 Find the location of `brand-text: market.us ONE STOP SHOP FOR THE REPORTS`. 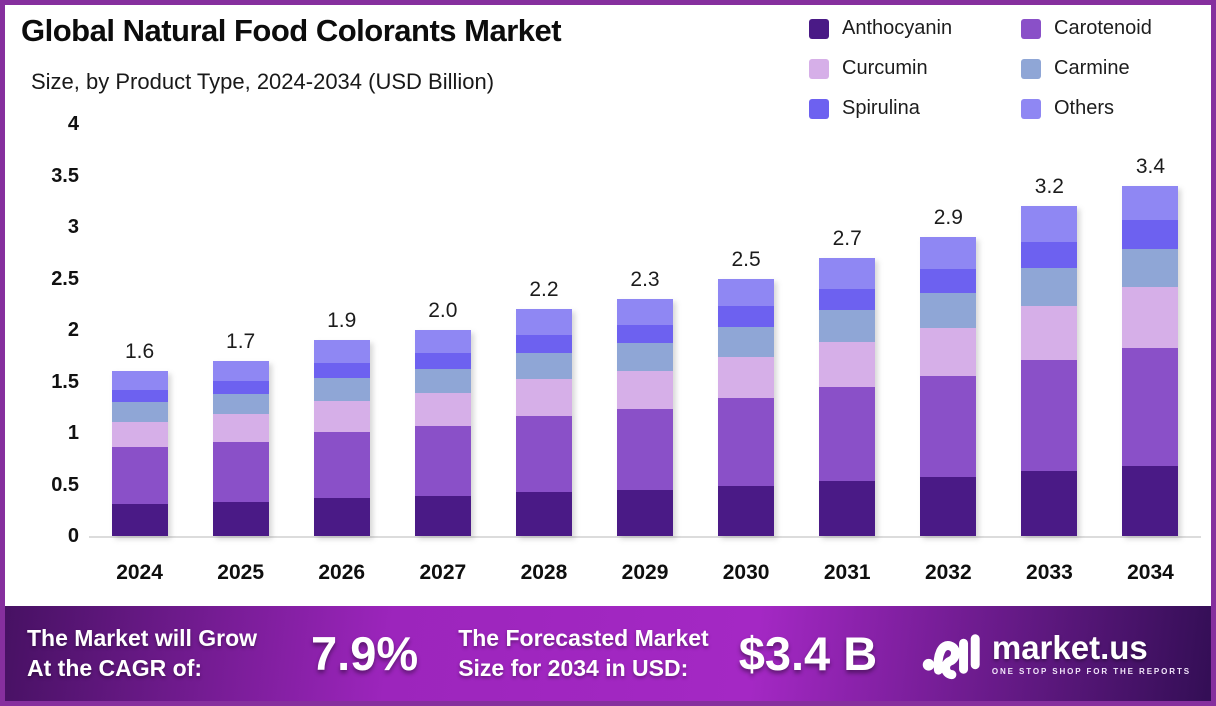

brand-text: market.us ONE STOP SHOP FOR THE REPORTS is located at coordinates (1091, 653).